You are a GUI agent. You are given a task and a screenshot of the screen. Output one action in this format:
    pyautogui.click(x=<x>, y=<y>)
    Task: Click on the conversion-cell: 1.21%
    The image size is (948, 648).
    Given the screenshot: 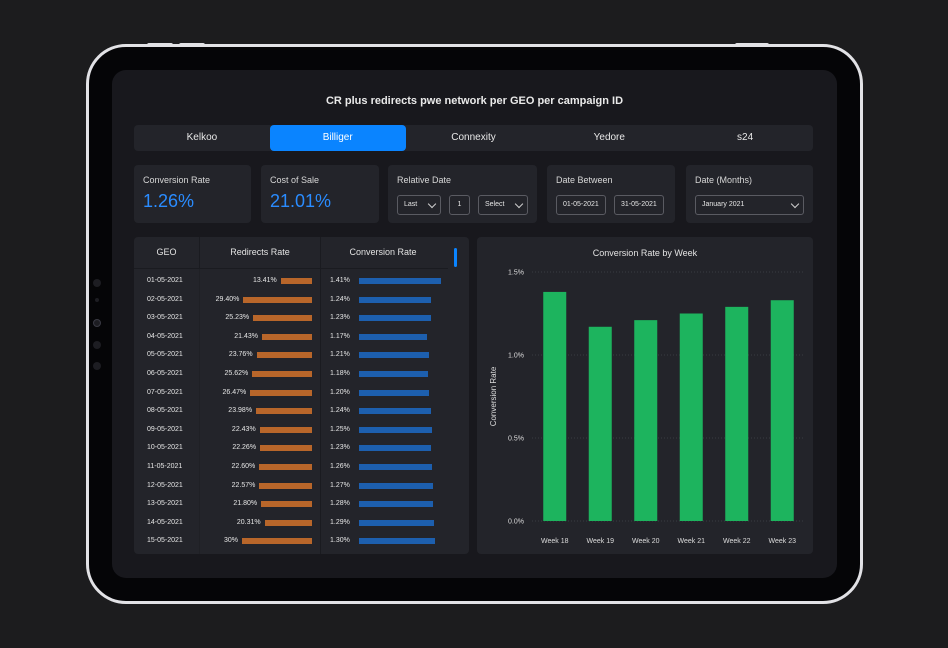 What is the action you would take?
    pyautogui.click(x=340, y=355)
    